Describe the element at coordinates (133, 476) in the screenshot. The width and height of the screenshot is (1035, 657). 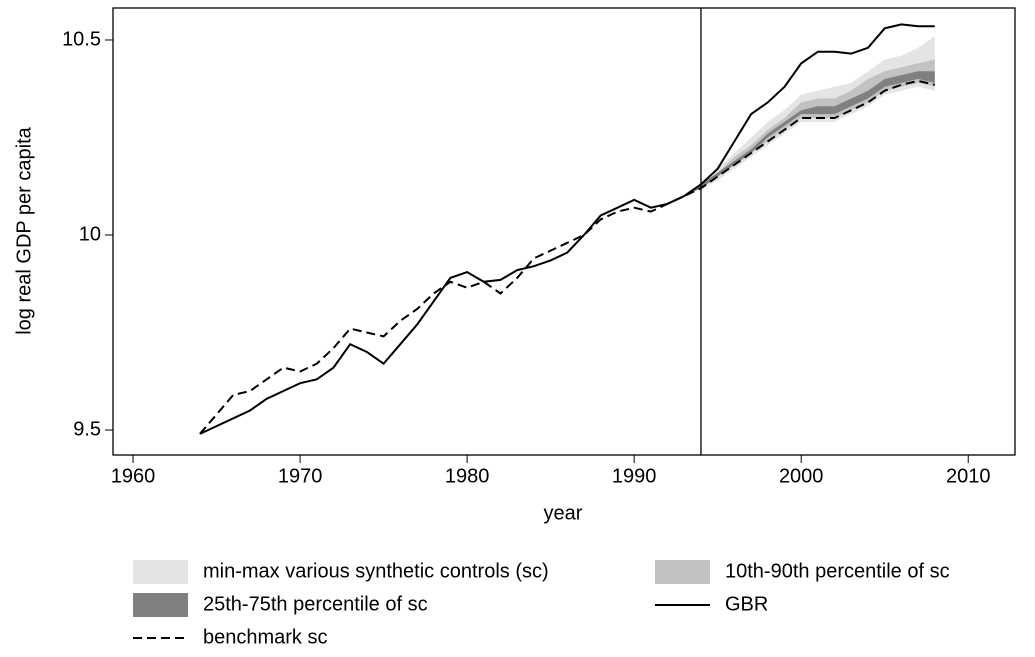
I see `x-tick-label: 1960` at that location.